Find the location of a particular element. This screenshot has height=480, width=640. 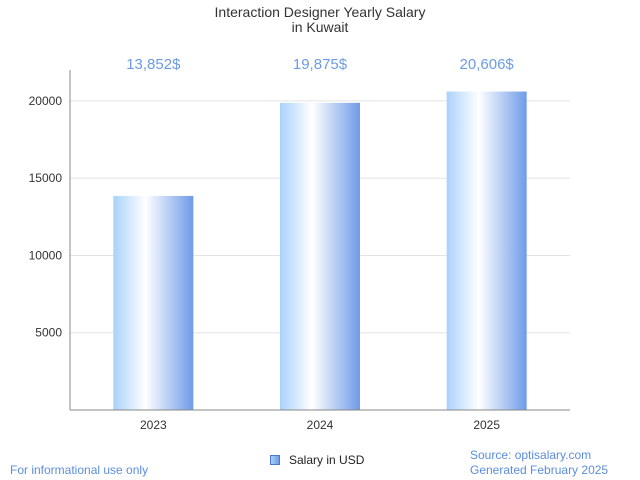

data-label-2025: 20,606$ is located at coordinates (487, 64).